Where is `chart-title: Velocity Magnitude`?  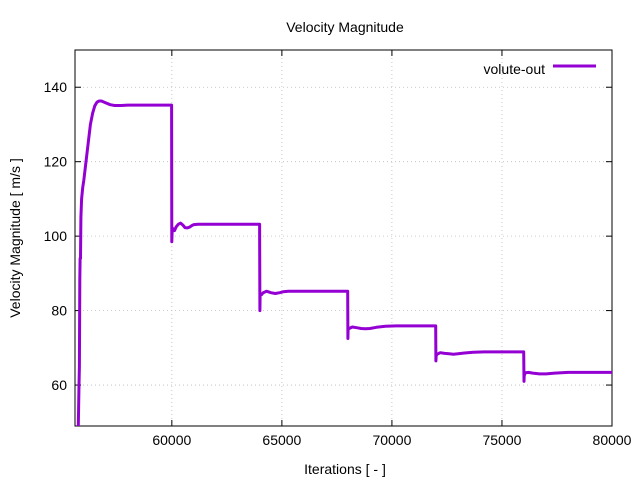
chart-title: Velocity Magnitude is located at coordinates (345, 27).